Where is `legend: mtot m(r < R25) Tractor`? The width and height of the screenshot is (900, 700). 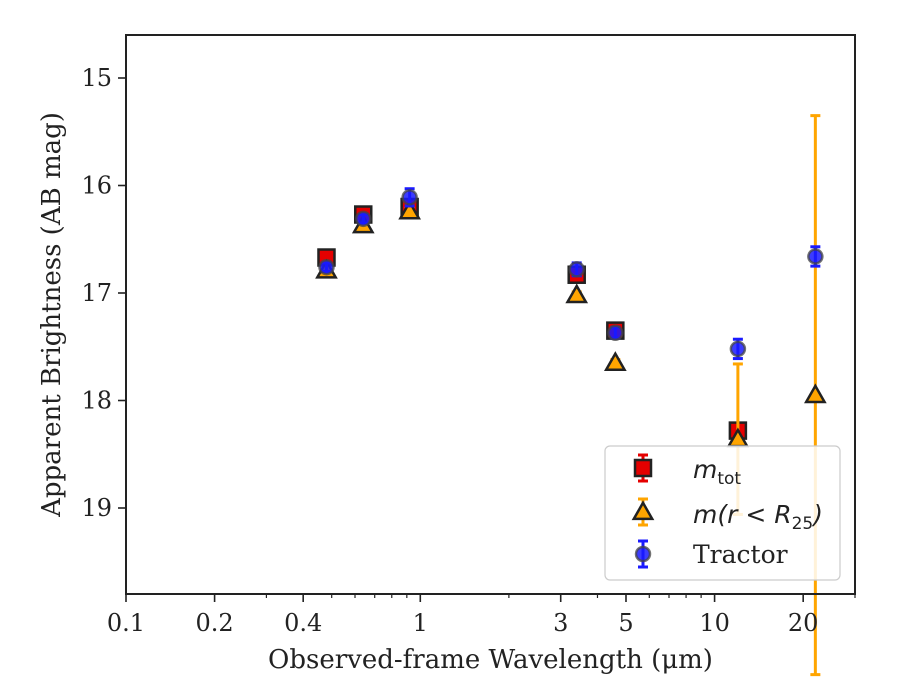
legend: mtot m(r < R25) Tractor is located at coordinates (722, 513).